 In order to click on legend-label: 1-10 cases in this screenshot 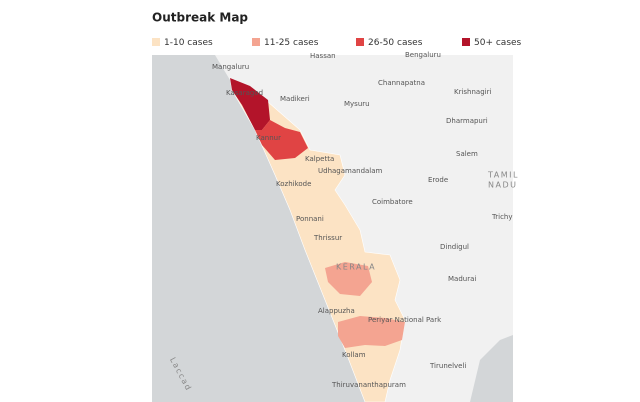, I will do `click(188, 43)`.